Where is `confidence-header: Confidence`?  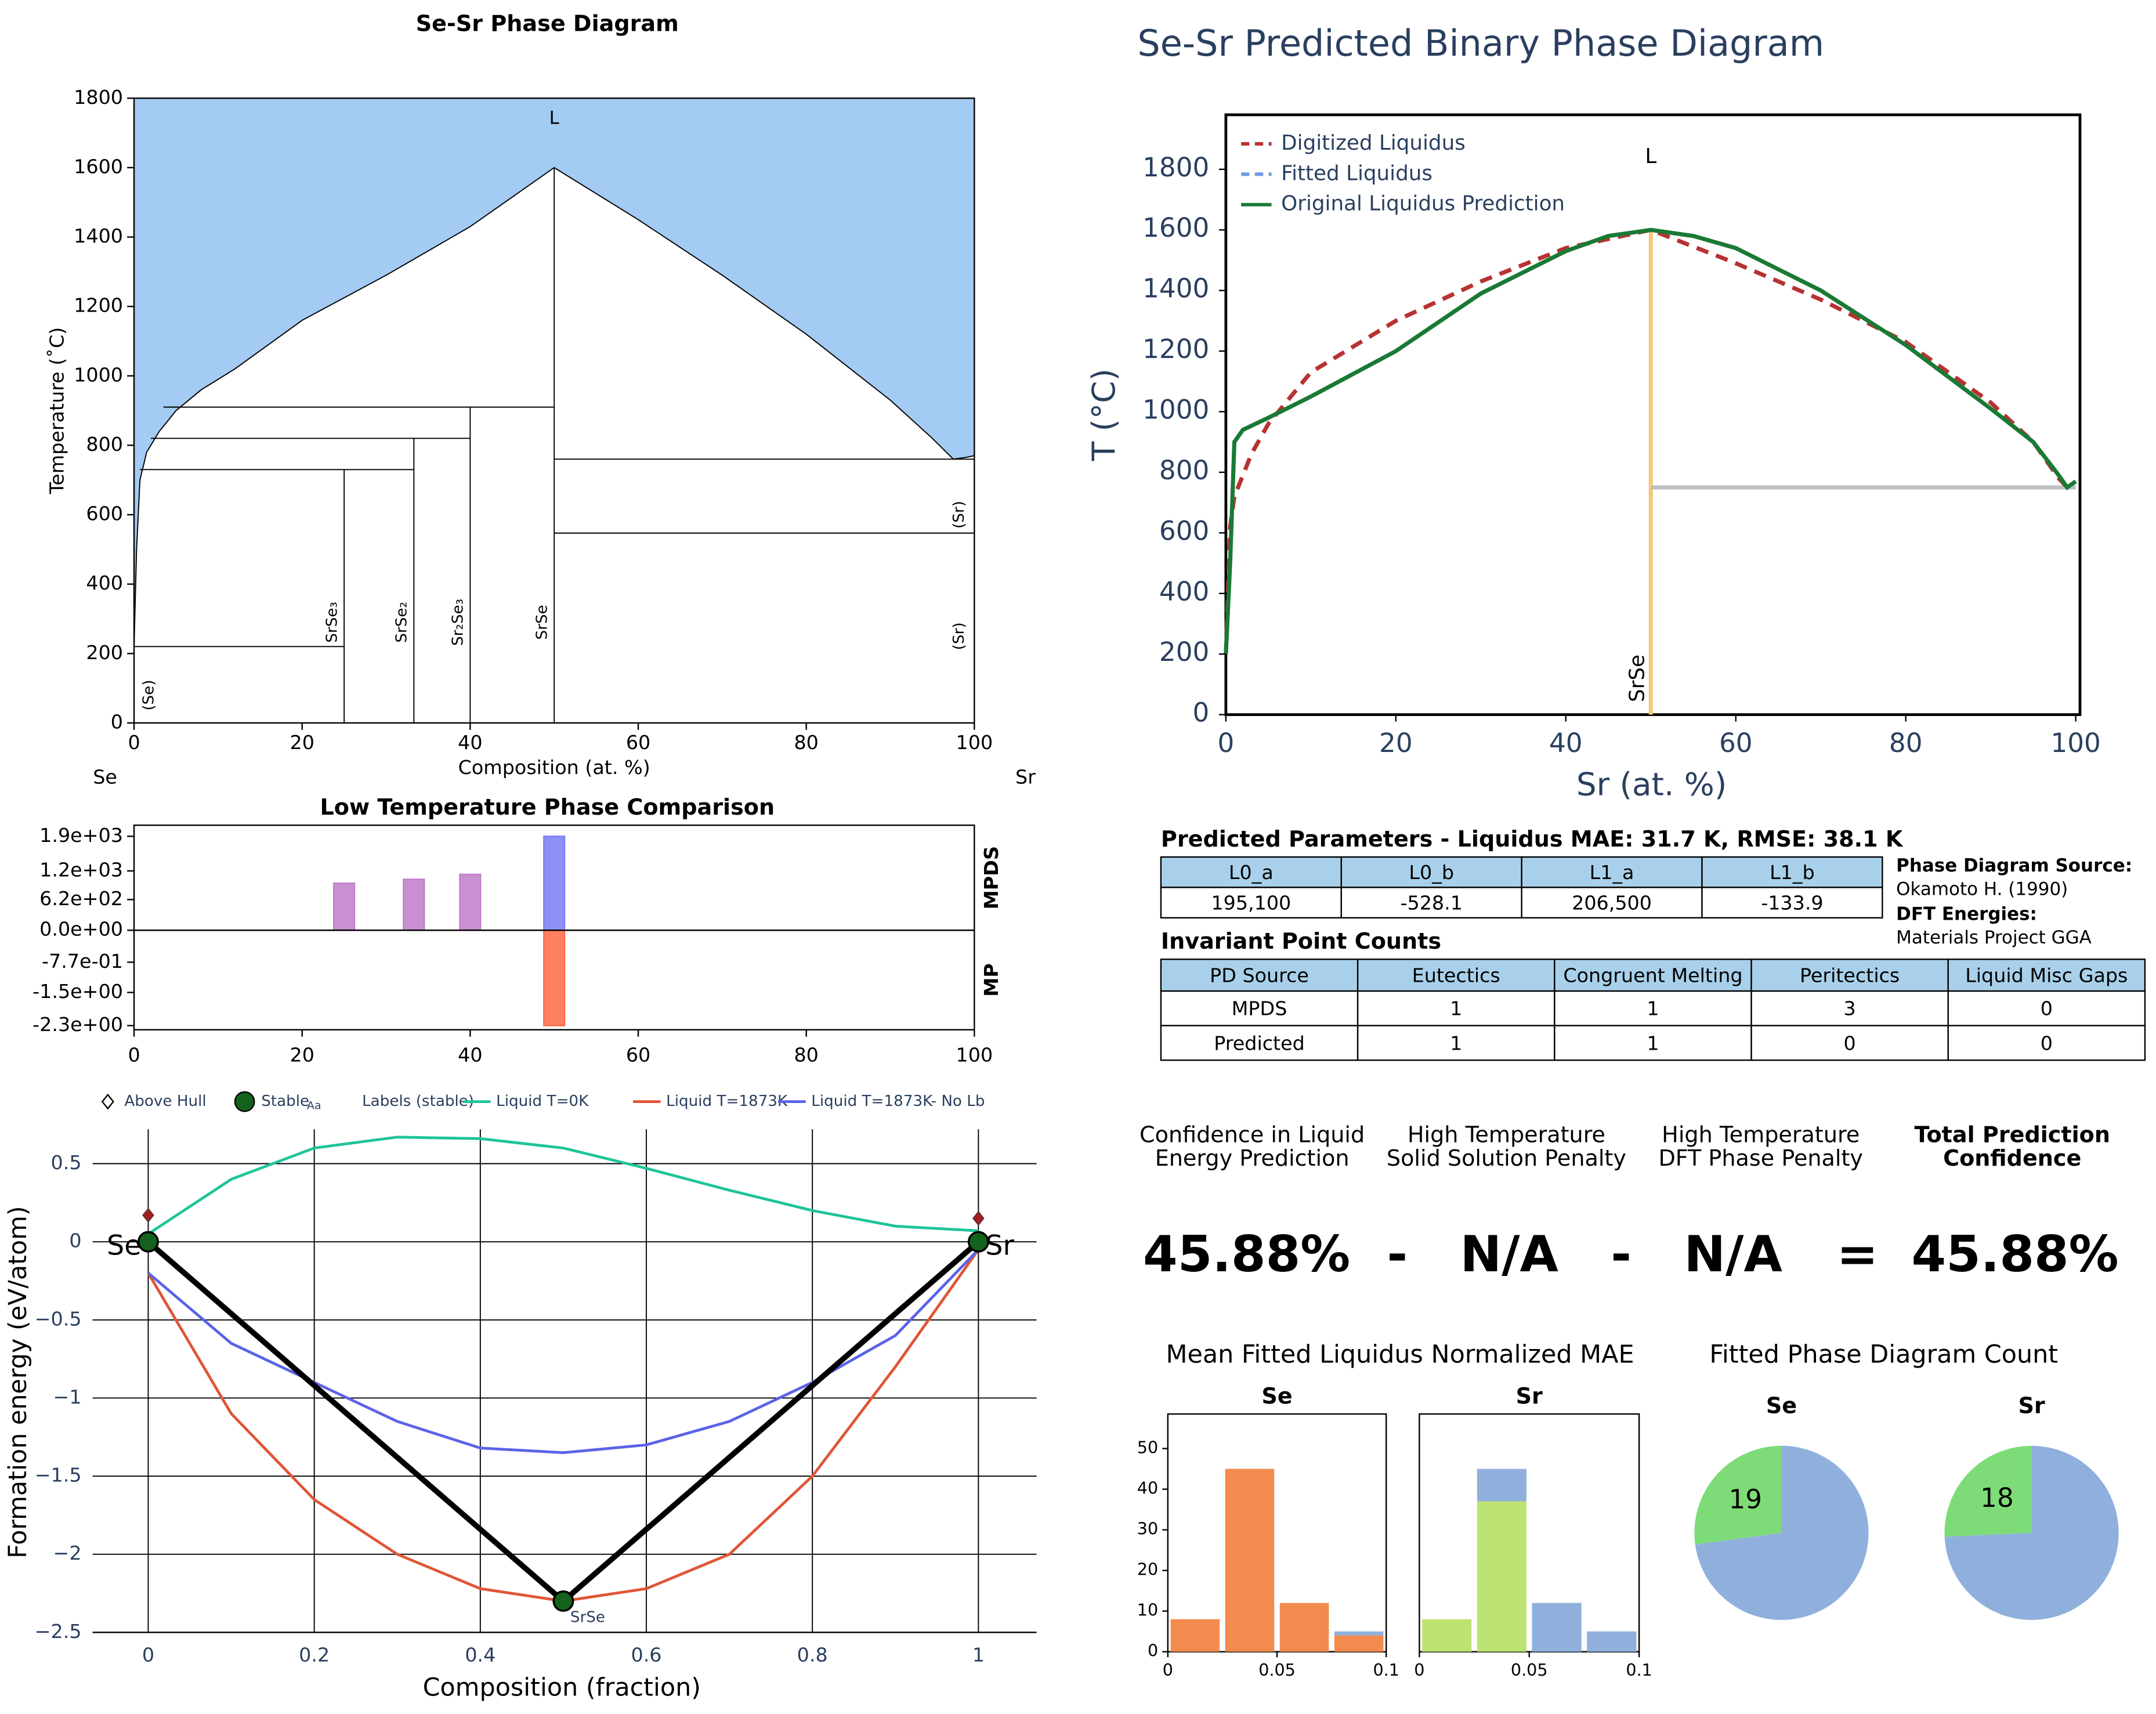 confidence-header: Confidence is located at coordinates (2012, 1158).